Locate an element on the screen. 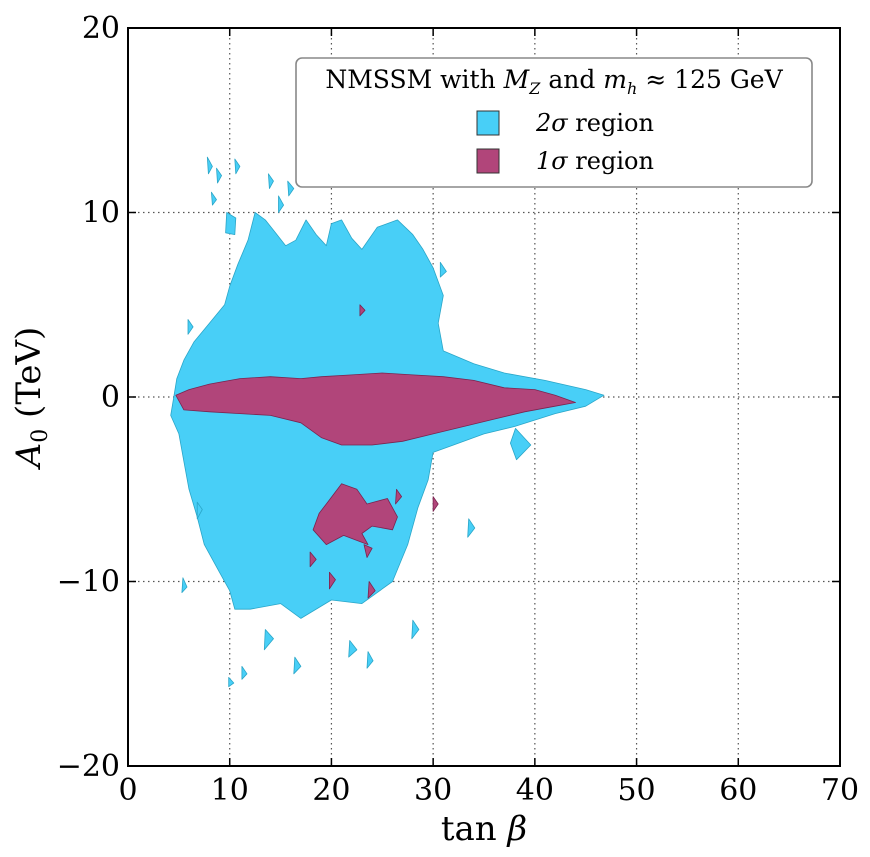 The height and width of the screenshot is (857, 870). legend-title-mz-sub: Z is located at coordinates (534, 88).